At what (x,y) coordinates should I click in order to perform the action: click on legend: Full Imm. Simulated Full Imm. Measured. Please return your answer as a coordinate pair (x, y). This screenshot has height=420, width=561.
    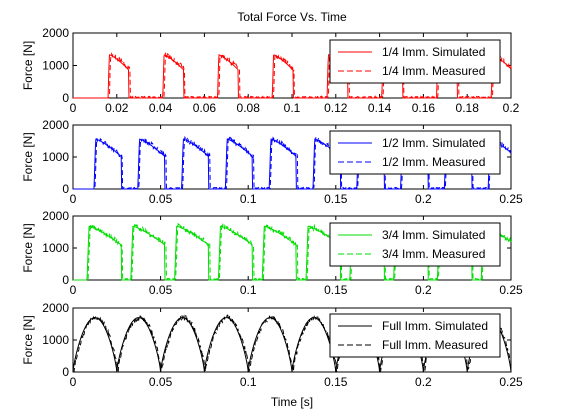
    Looking at the image, I should click on (415, 335).